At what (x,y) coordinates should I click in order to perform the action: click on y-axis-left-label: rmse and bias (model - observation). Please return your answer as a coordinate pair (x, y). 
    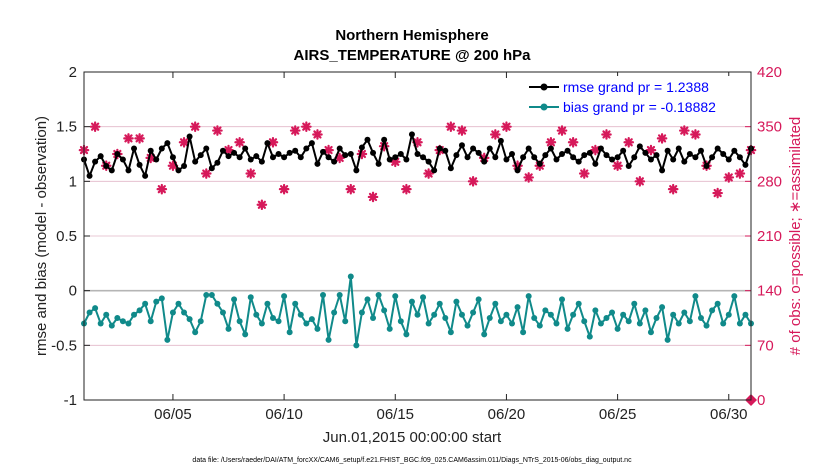
    Looking at the image, I should click on (41, 236).